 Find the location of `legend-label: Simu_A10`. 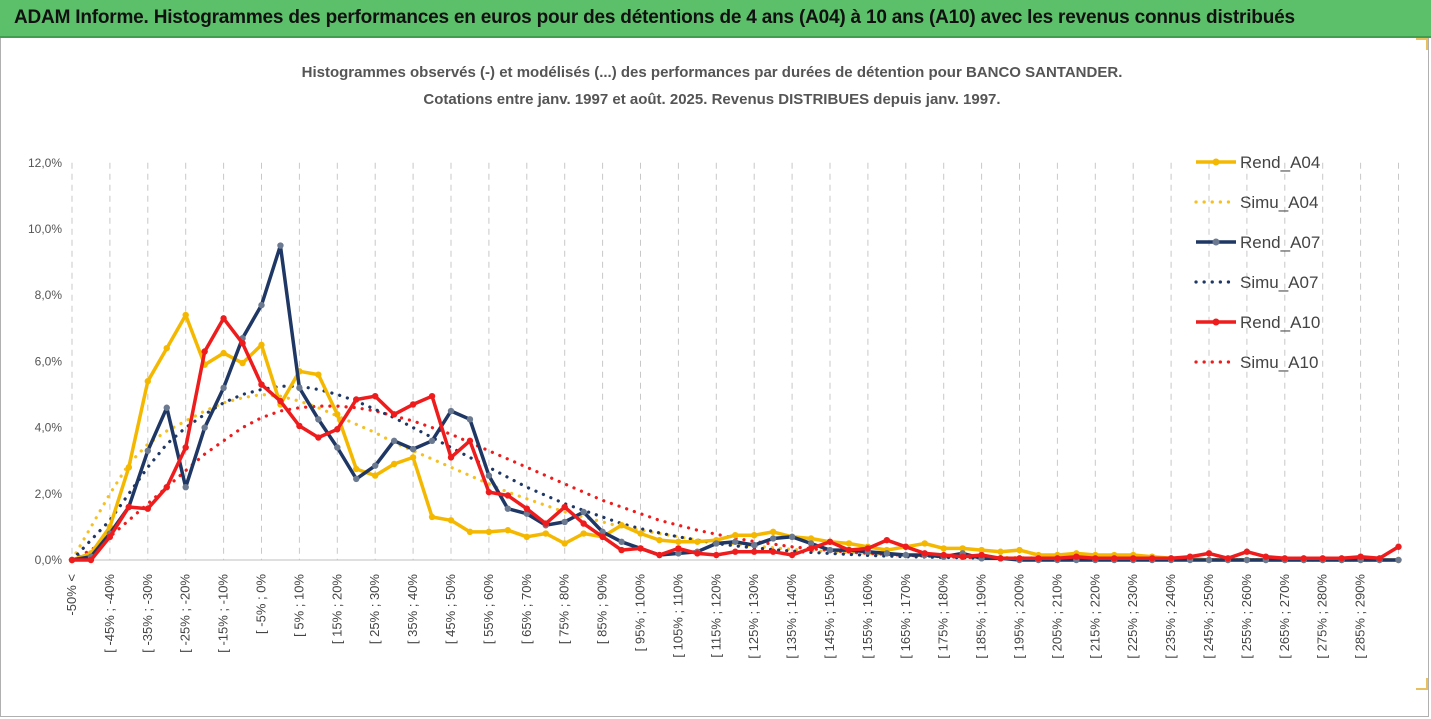

legend-label: Simu_A10 is located at coordinates (1279, 362).